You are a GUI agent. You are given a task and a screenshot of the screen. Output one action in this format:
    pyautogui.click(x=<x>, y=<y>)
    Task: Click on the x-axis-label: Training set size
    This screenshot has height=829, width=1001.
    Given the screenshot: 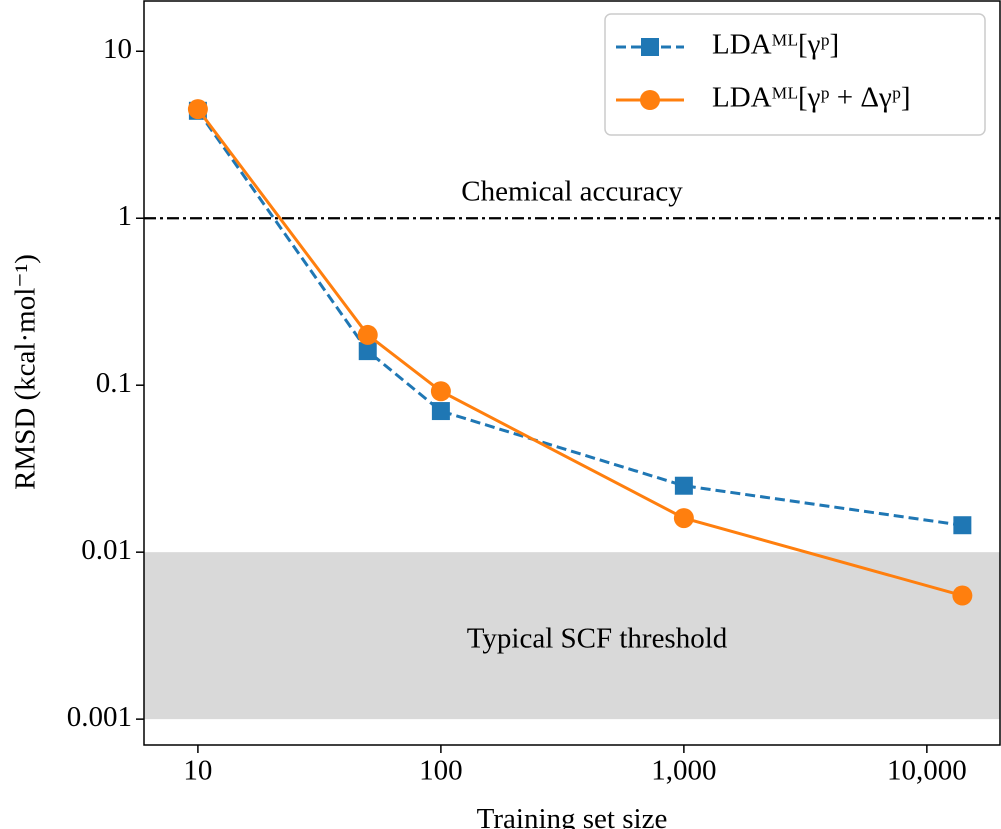 What is the action you would take?
    pyautogui.click(x=572, y=816)
    